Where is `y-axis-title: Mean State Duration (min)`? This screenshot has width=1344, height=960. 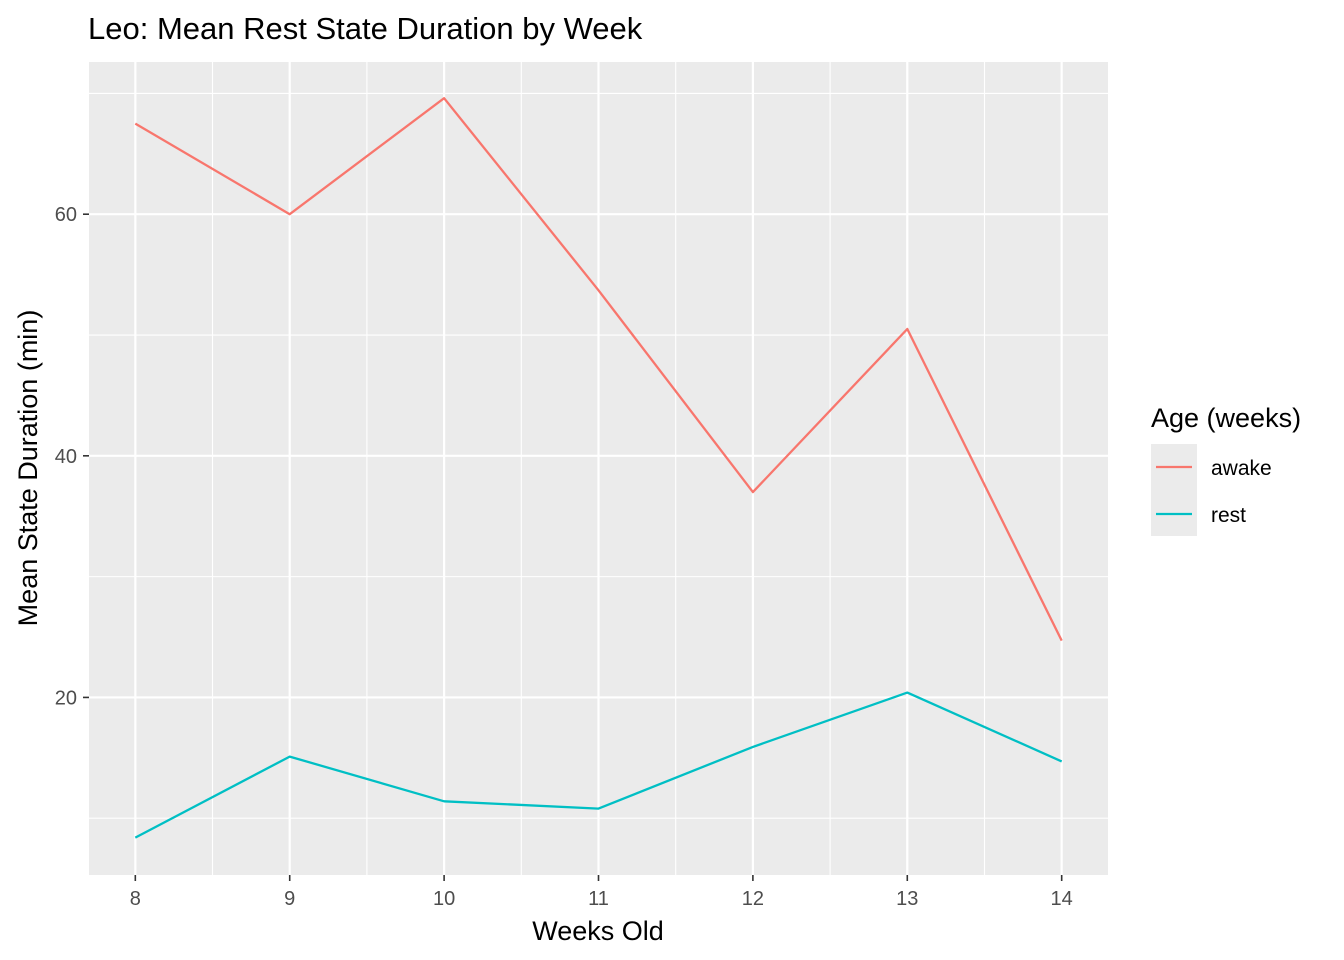
y-axis-title: Mean State Duration (min) is located at coordinates (28, 468).